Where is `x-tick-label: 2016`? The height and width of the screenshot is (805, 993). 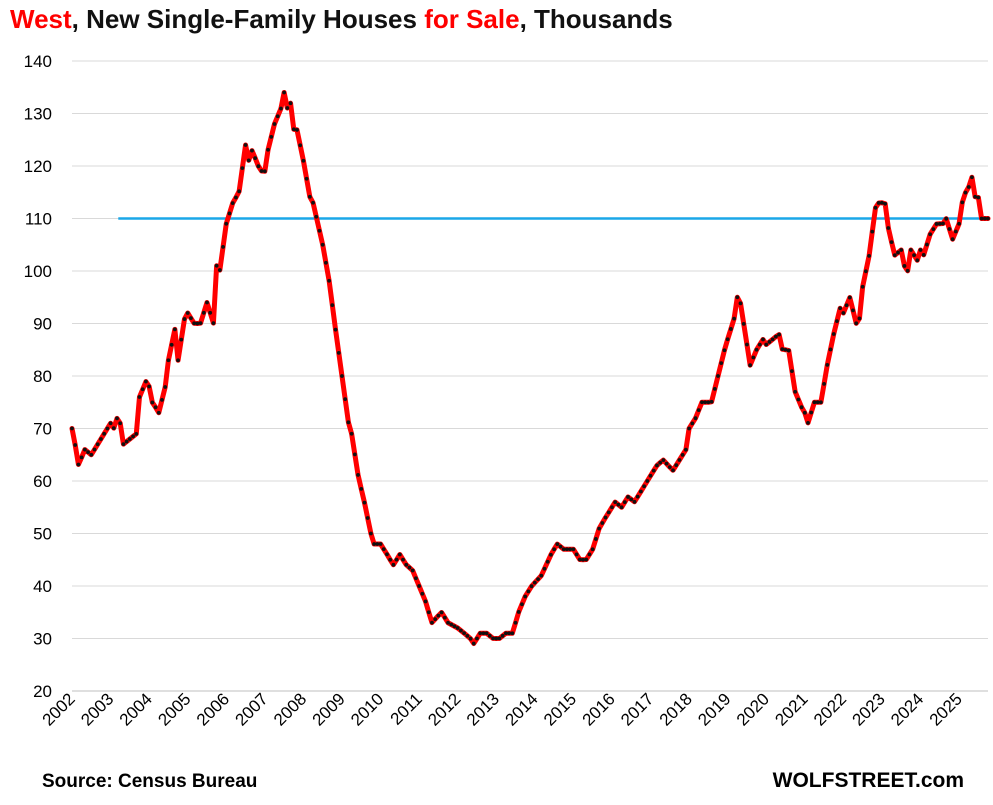
x-tick-label: 2016 is located at coordinates (599, 709).